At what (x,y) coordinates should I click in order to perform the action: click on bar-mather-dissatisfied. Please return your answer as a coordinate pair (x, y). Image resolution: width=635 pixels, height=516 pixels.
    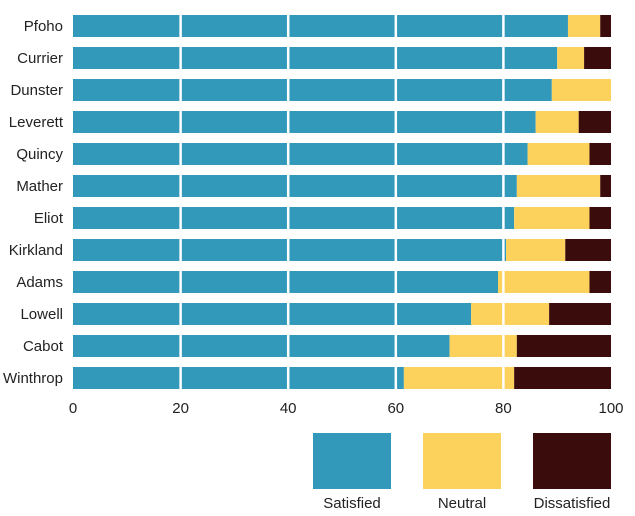
    Looking at the image, I should click on (605, 186).